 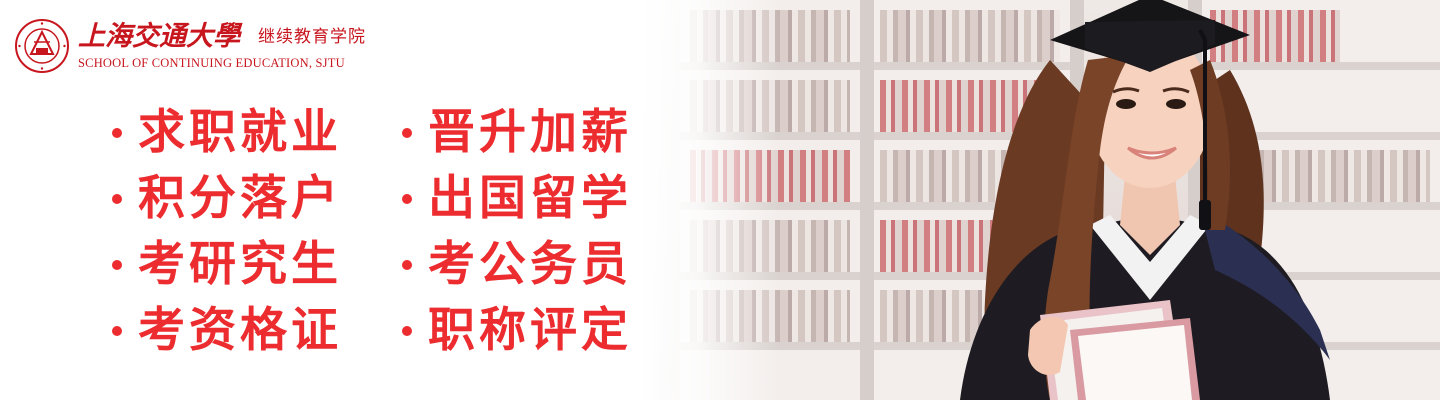 I want to click on benefit-item-postgraduate: 考研究生, so click(x=257, y=265).